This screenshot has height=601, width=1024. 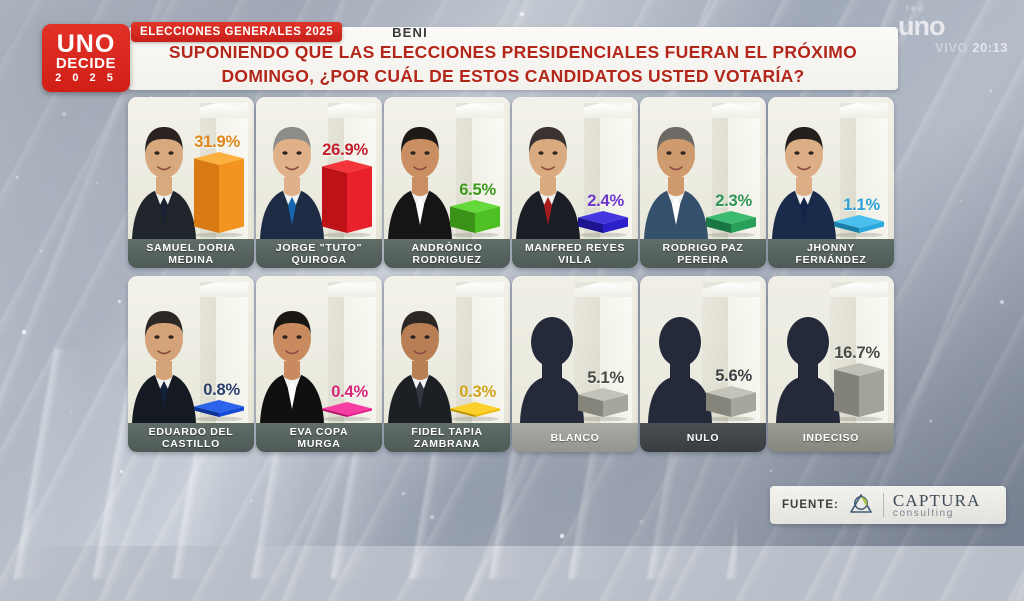 What do you see at coordinates (831, 247) in the screenshot?
I see `candidate-name-line1: JHONNY` at bounding box center [831, 247].